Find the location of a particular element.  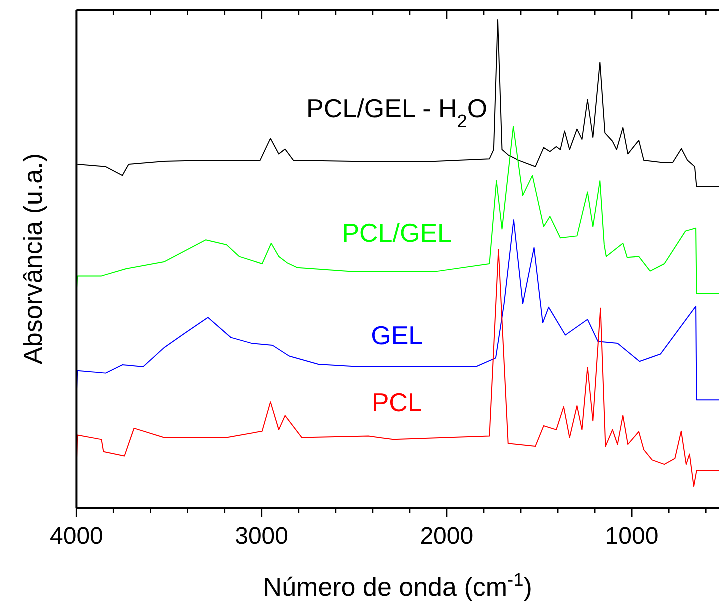

series-label: PCL is located at coordinates (397, 403).